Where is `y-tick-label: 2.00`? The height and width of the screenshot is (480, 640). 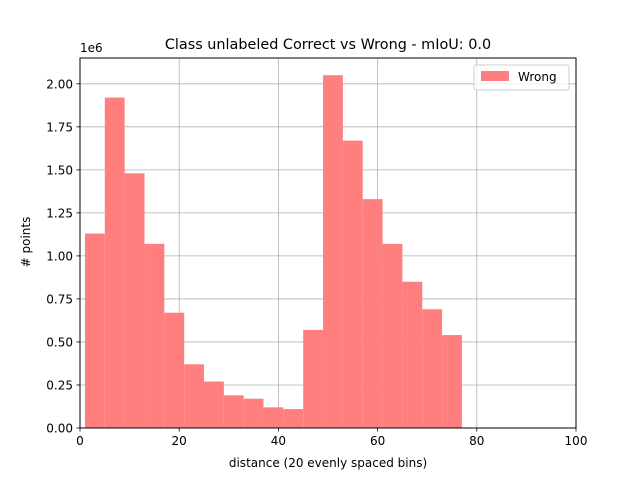
y-tick-label: 2.00 is located at coordinates (59, 84).